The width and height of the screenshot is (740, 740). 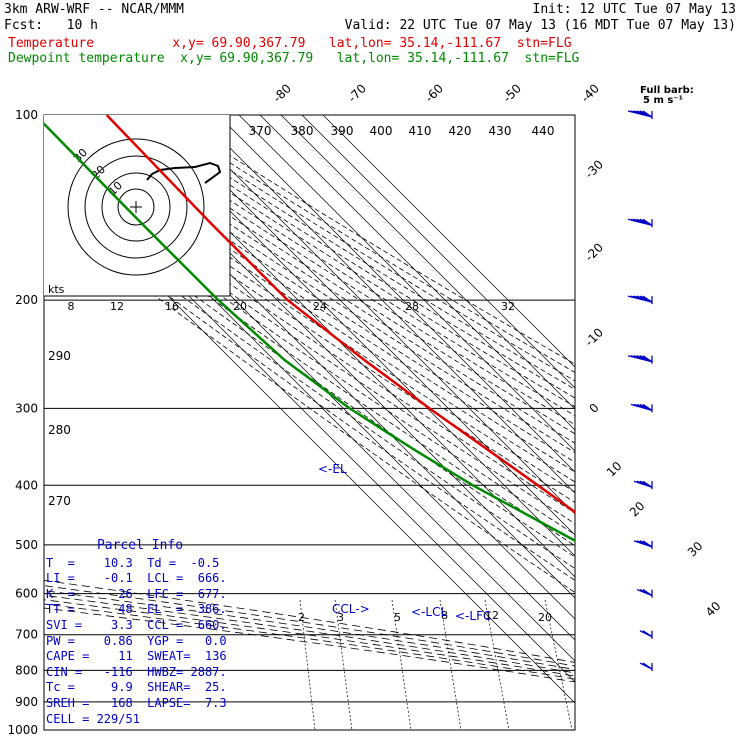 I want to click on forecast-hour: Fcst: 10 h, so click(x=51, y=25).